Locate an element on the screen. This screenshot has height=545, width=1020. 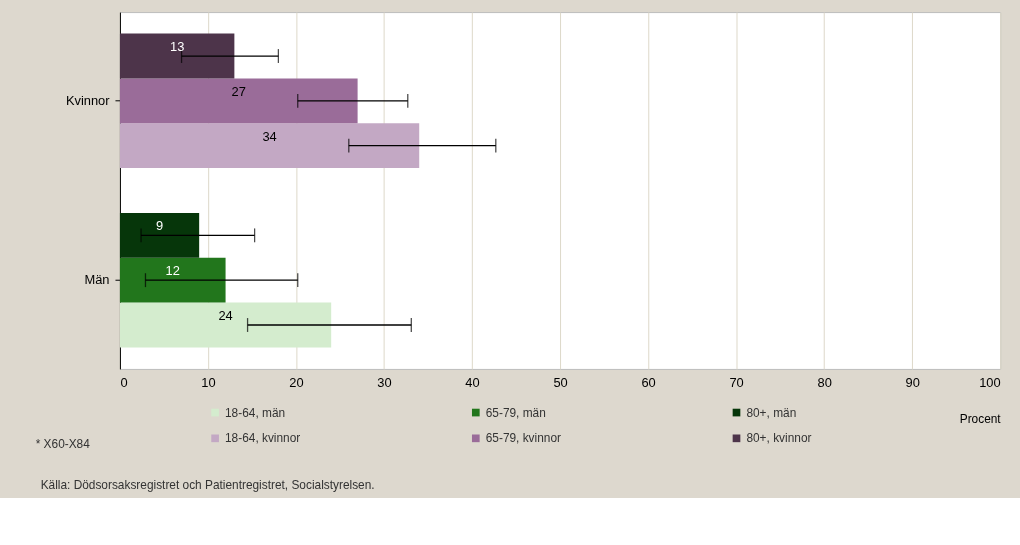
y-tick-label: Män is located at coordinates (97, 280).